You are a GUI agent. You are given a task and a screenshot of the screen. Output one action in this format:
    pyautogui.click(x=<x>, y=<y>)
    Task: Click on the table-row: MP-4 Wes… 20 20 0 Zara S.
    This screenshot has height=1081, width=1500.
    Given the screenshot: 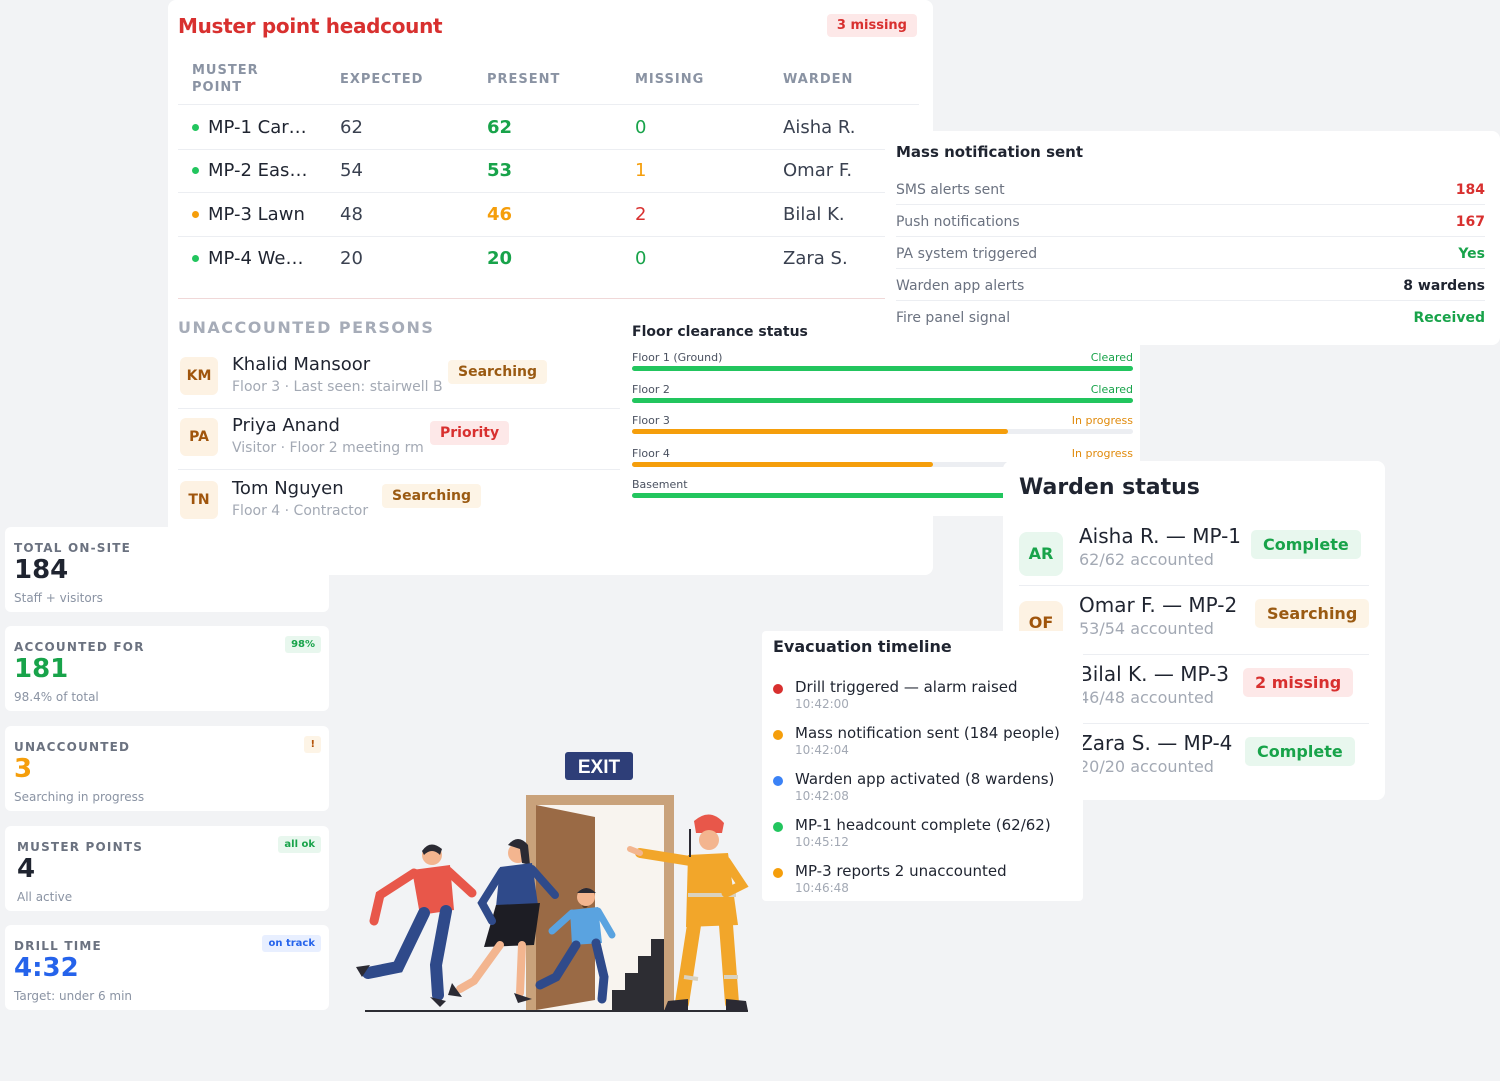 What is the action you would take?
    pyautogui.click(x=548, y=258)
    